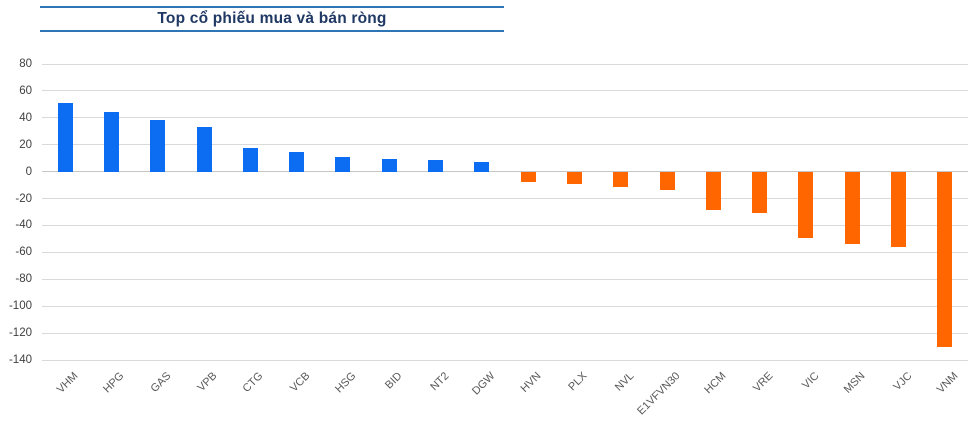  What do you see at coordinates (20, 360) in the screenshot?
I see `y-axis-tick-label: -140` at bounding box center [20, 360].